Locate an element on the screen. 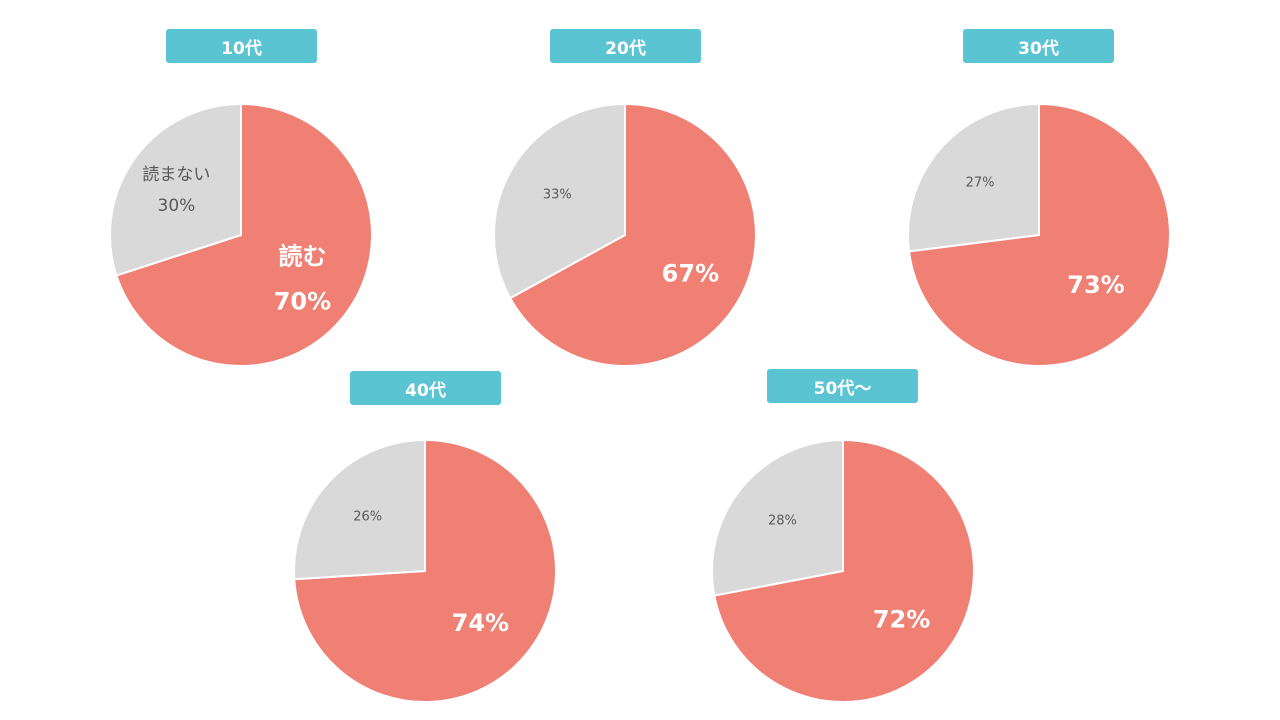  pie-50s-plus-slice-not-read is located at coordinates (777, 517).